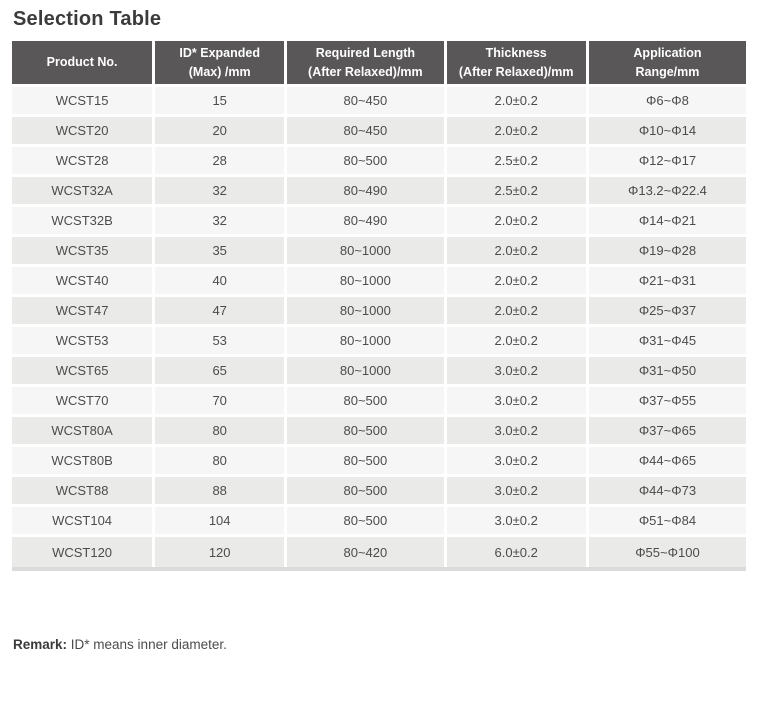 The height and width of the screenshot is (721, 758). I want to click on table-row: WCST32B 32 80~490 2.0±0.2 Φ14~Φ21, so click(379, 222).